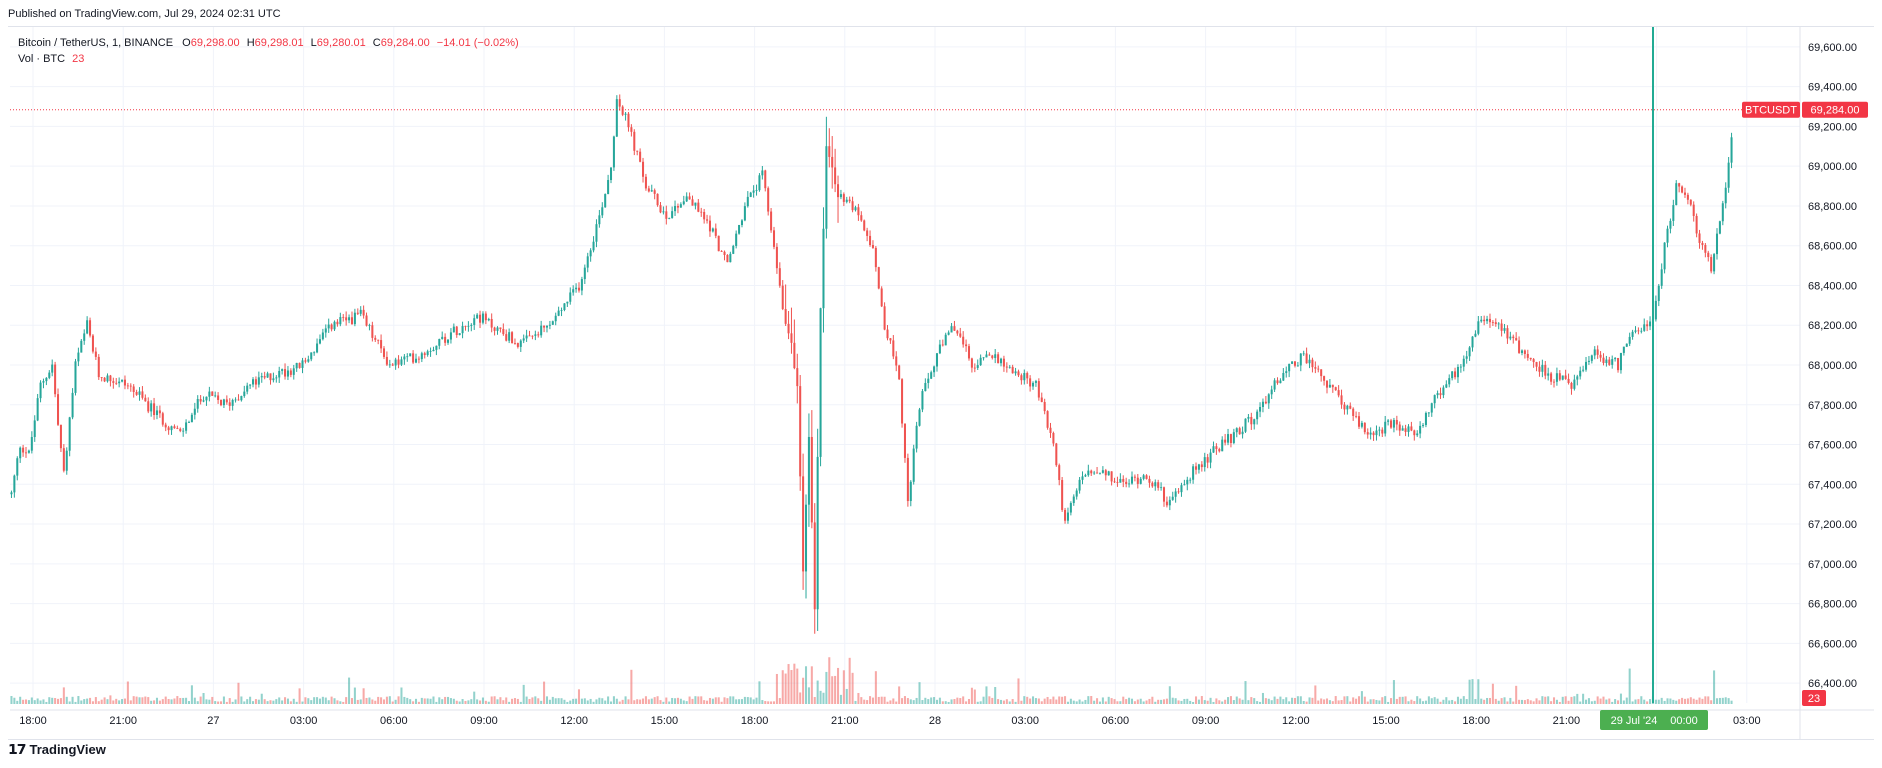 The width and height of the screenshot is (1882, 768). I want to click on y-tick-label: 68,400.00, so click(1832, 286).